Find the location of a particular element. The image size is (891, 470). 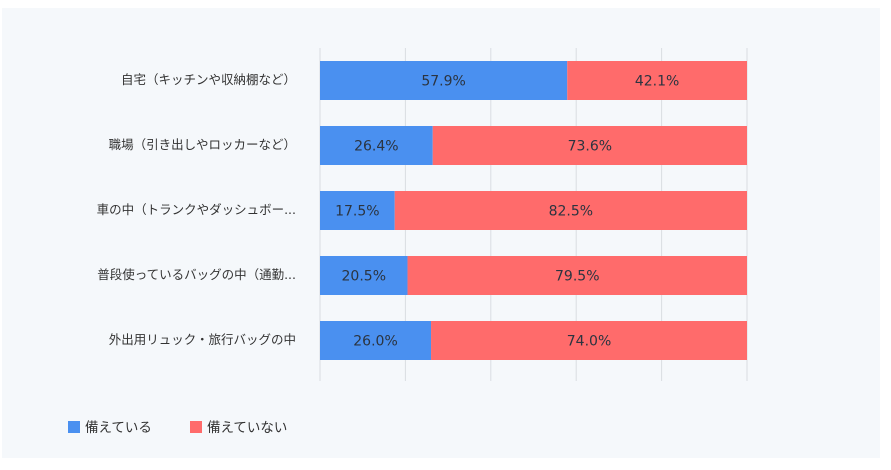

data-label: 26.4% is located at coordinates (376, 147).